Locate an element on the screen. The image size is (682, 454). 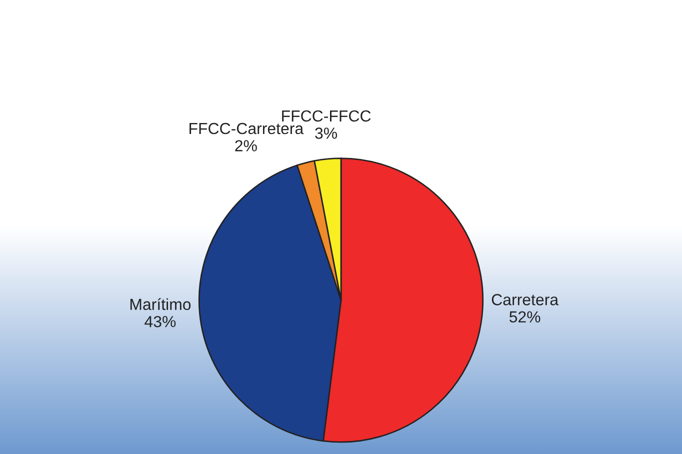
slice-label: FFCC-Carretera is located at coordinates (247, 128).